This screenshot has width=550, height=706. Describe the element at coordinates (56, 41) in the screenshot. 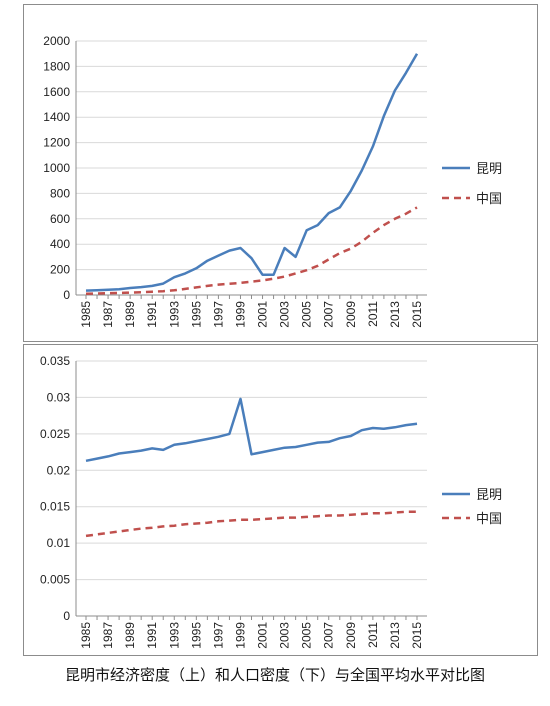

I see `y-tick-label: 2000` at that location.